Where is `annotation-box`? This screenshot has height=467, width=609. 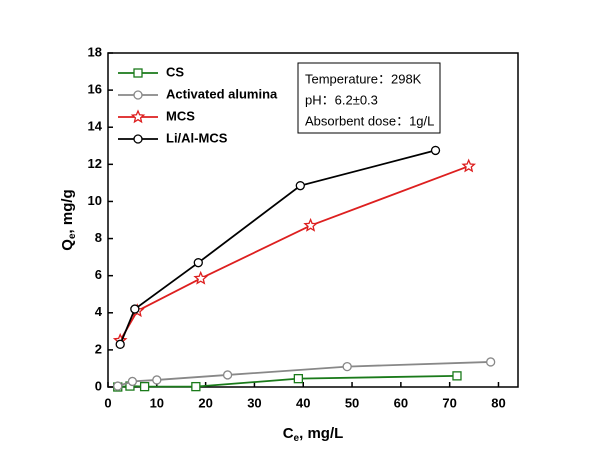
annotation-box is located at coordinates (369, 98).